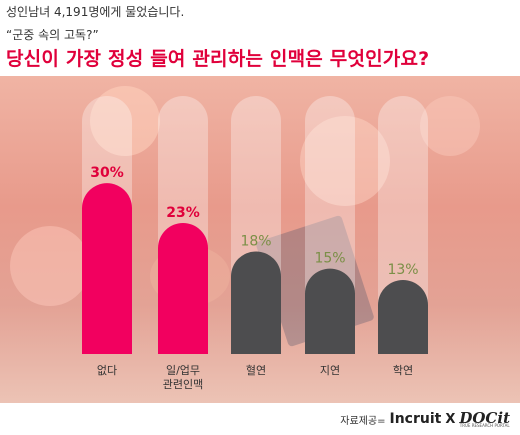 This screenshot has height=435, width=520. What do you see at coordinates (402, 270) in the screenshot?
I see `data-label: 13%` at bounding box center [402, 270].